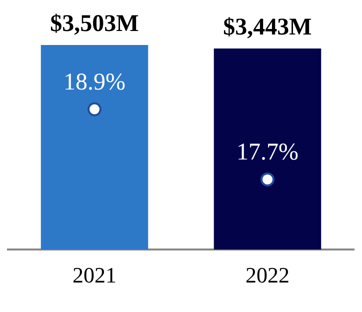  Describe the element at coordinates (268, 275) in the screenshot. I see `x-tick-label: 2022` at that location.